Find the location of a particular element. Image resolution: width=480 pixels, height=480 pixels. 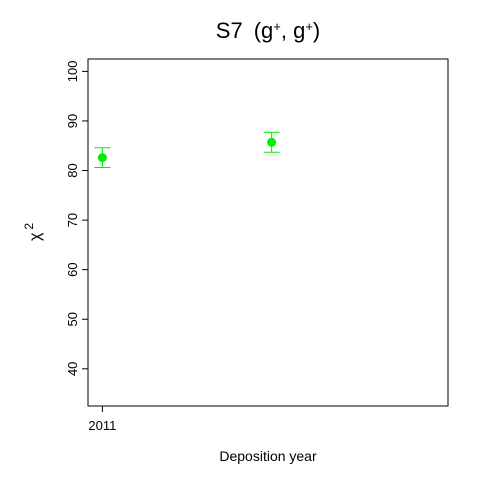

x-tick-label: 2011 is located at coordinates (102, 425).